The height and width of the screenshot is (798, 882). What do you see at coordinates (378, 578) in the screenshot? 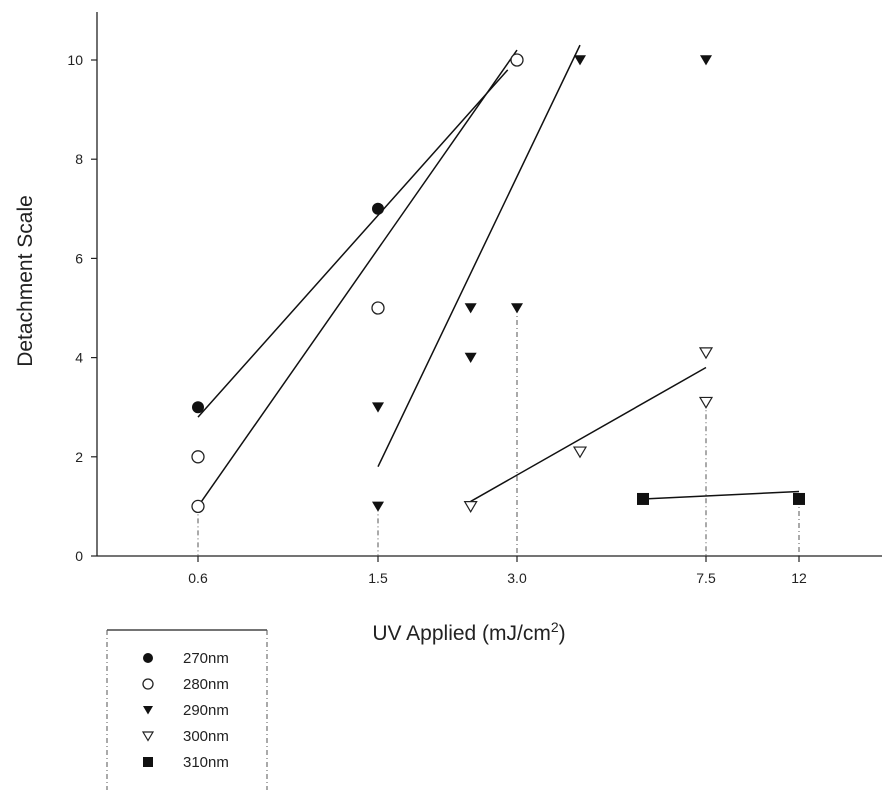
I see `x-tick-label: 1.5` at bounding box center [378, 578].